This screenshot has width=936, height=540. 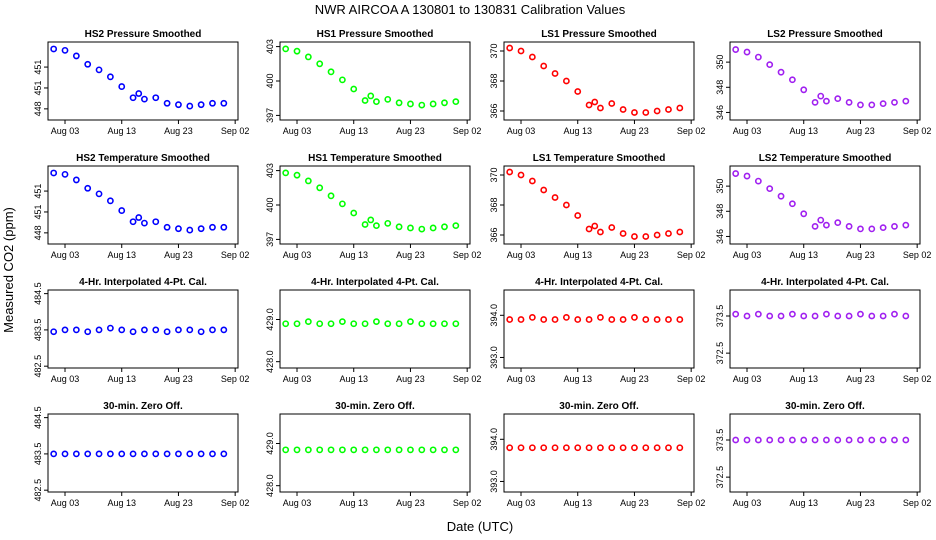 What do you see at coordinates (720, 477) in the screenshot?
I see `y-tick-label: 372.5` at bounding box center [720, 477].